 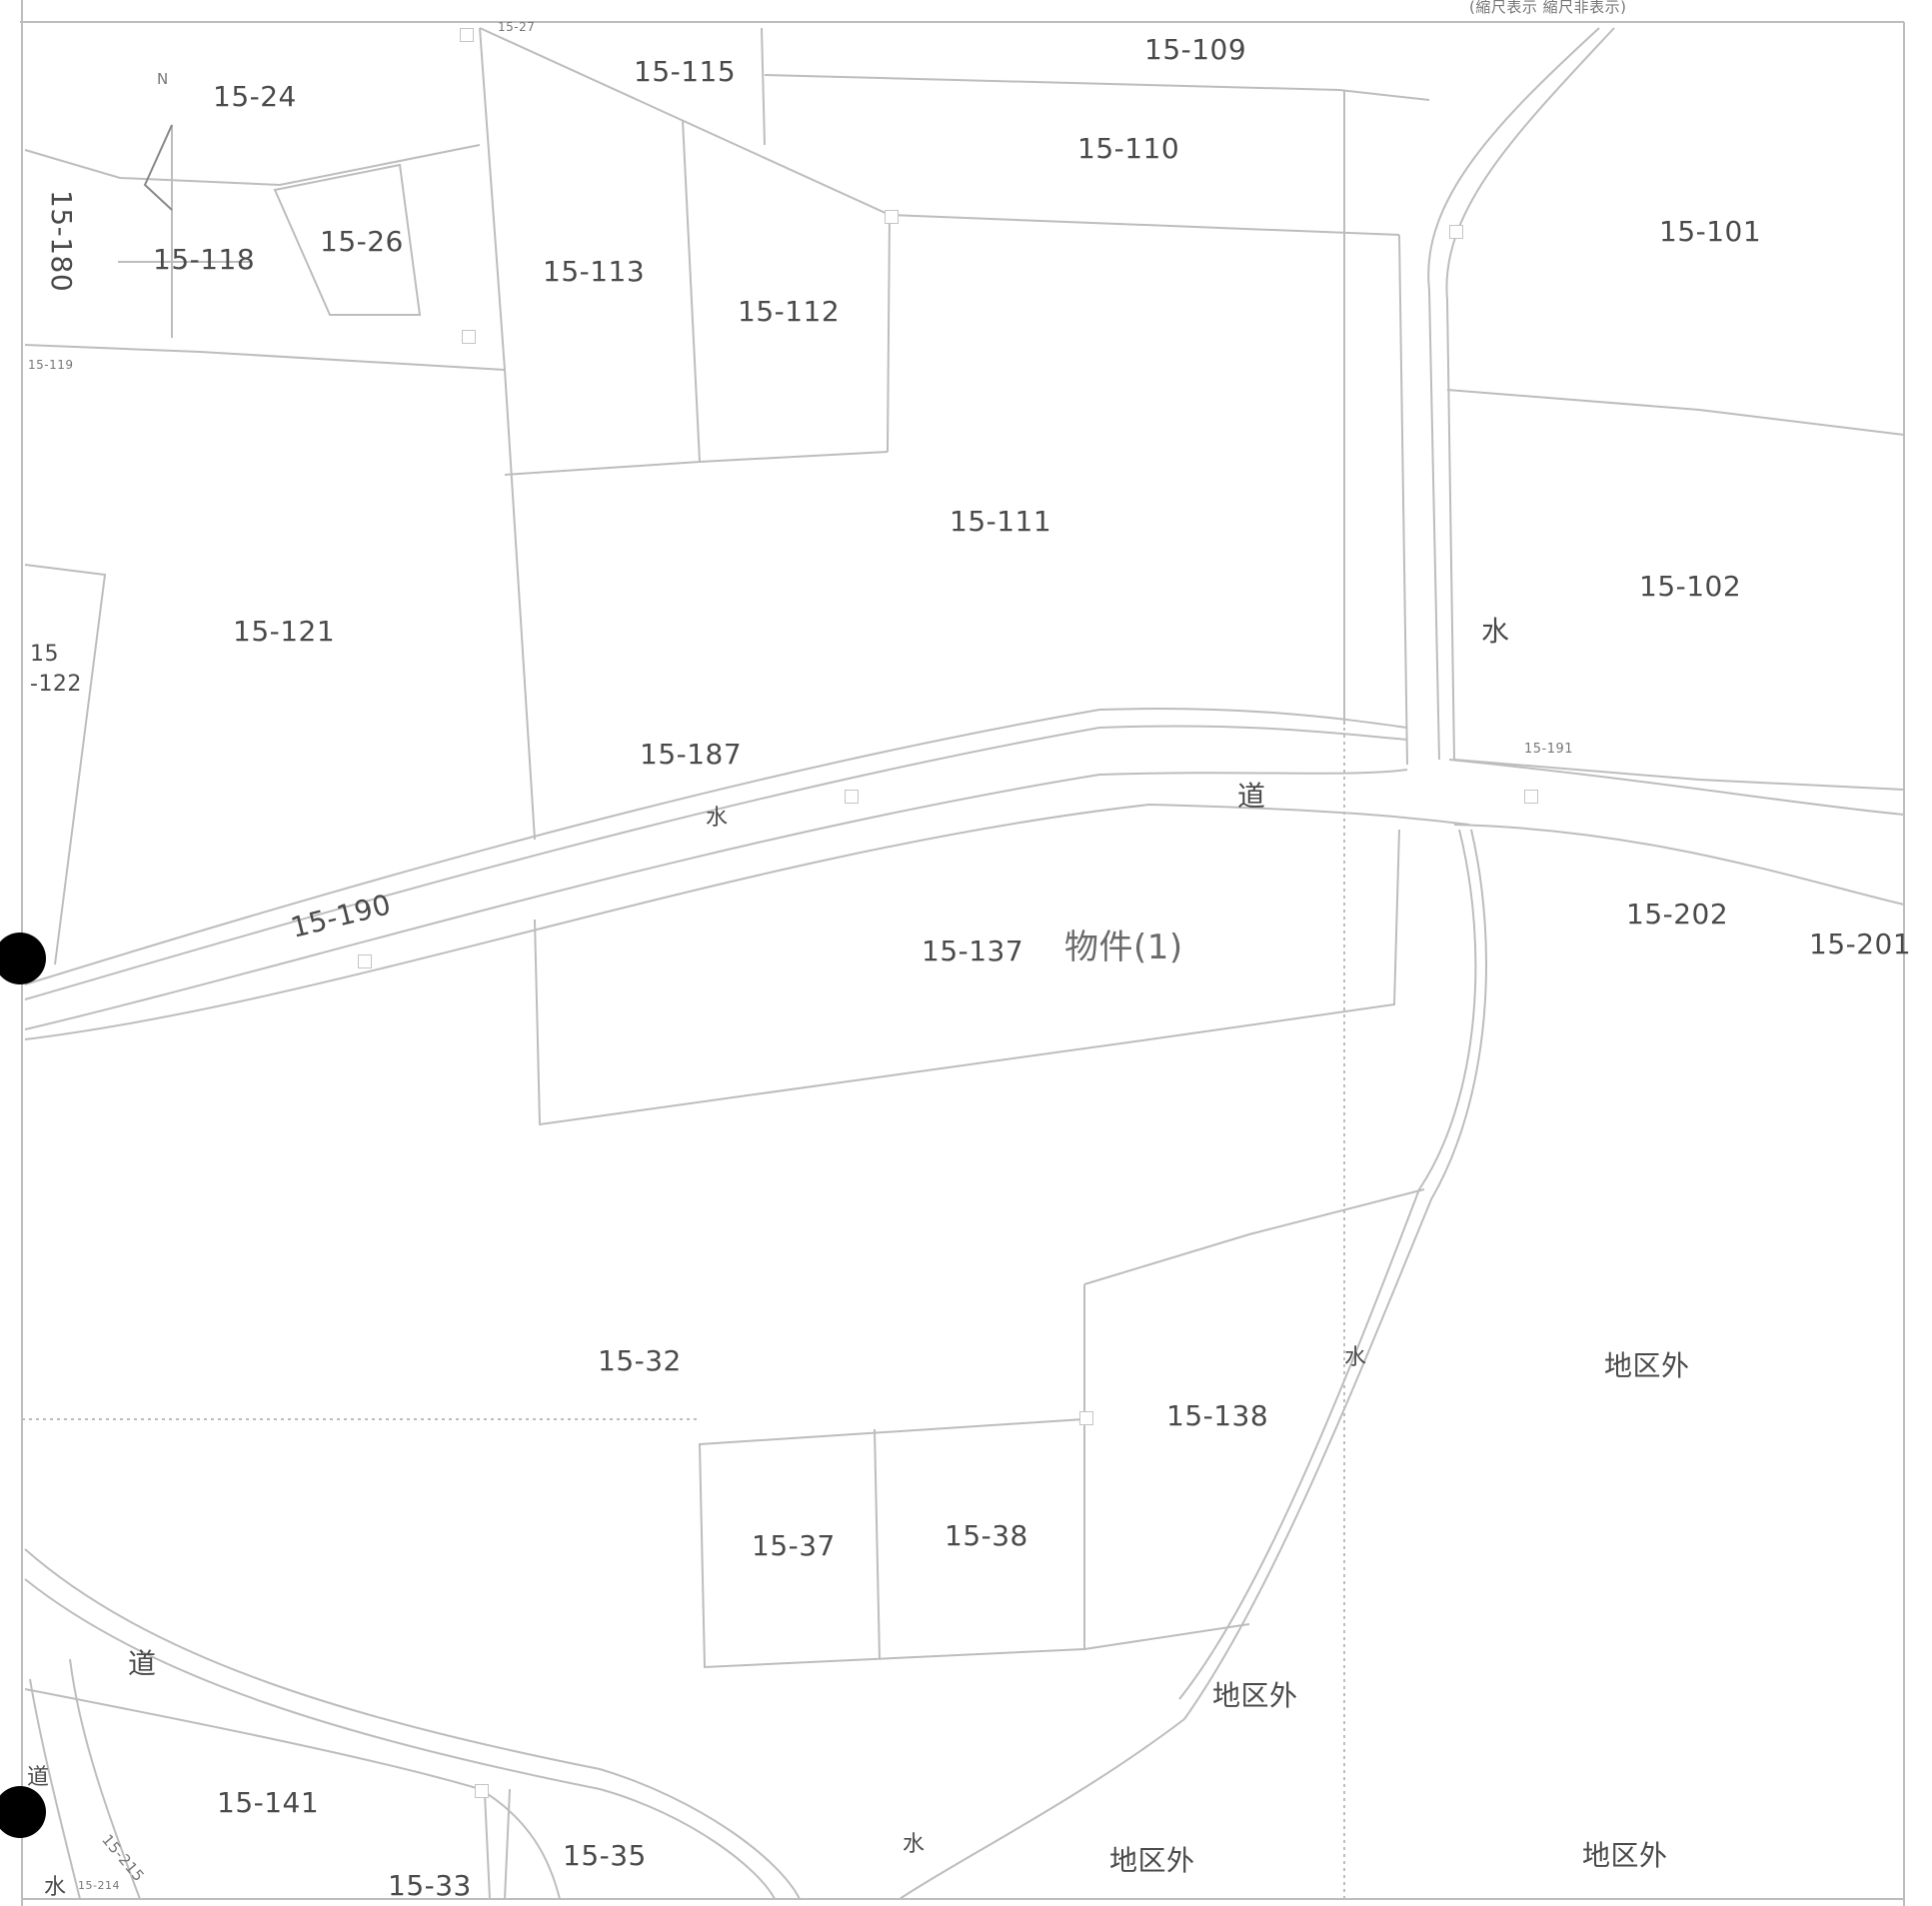 I want to click on parcel-label-15-138: 15-138, so click(x=1217, y=1415).